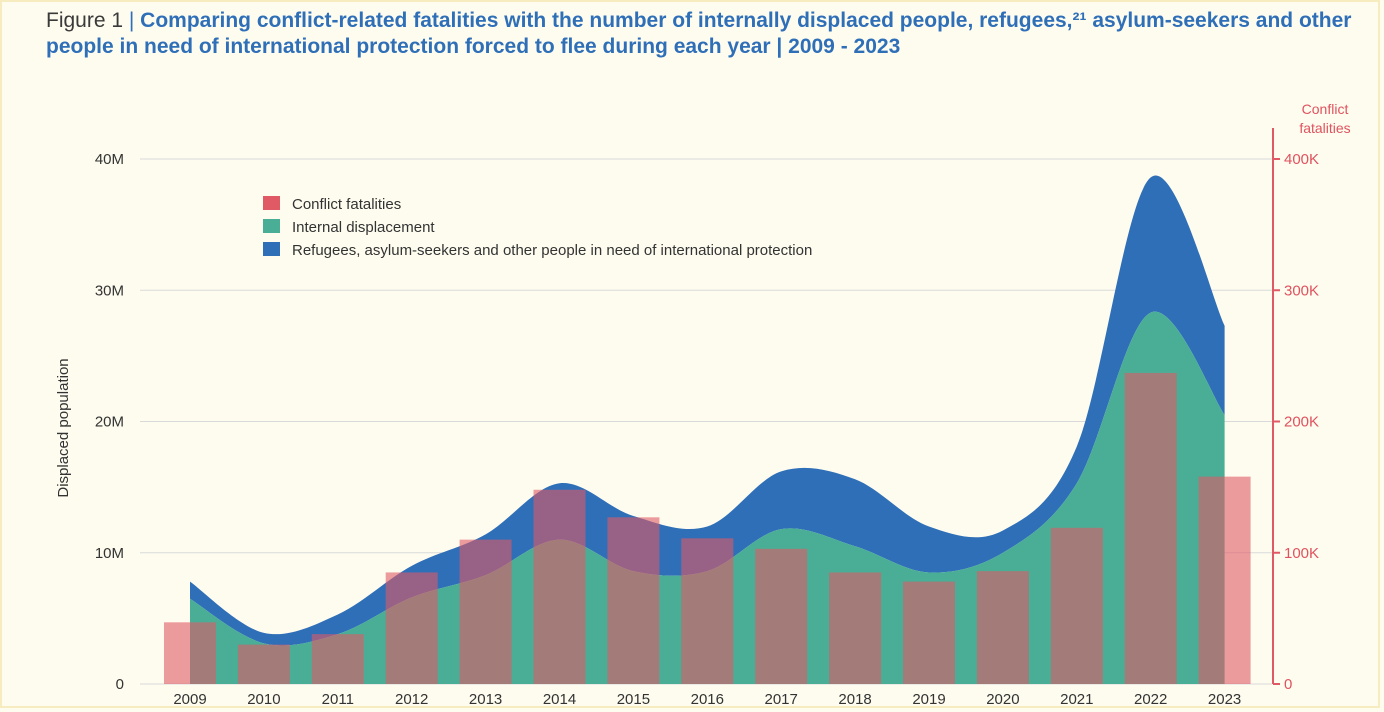 This screenshot has width=1384, height=712. What do you see at coordinates (109, 159) in the screenshot?
I see `y-tick-label: 40M` at bounding box center [109, 159].